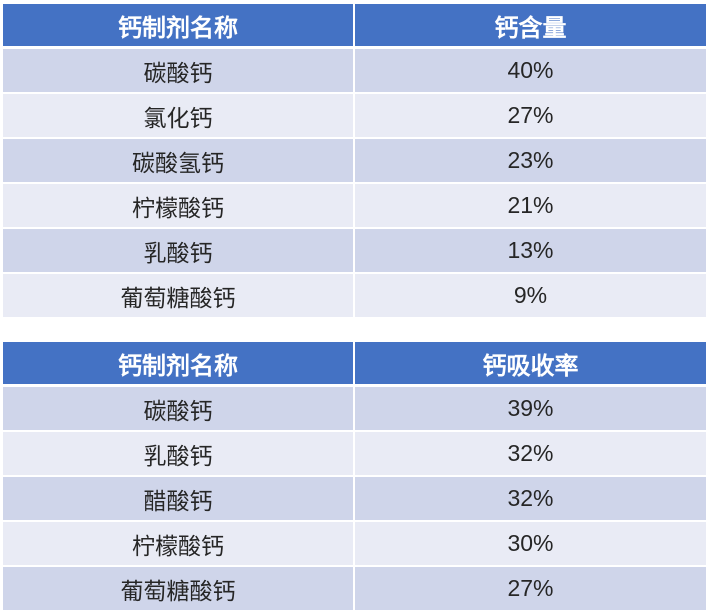 This screenshot has width=710, height=616. What do you see at coordinates (530, 115) in the screenshot?
I see `calcium-content-value: 27%` at bounding box center [530, 115].